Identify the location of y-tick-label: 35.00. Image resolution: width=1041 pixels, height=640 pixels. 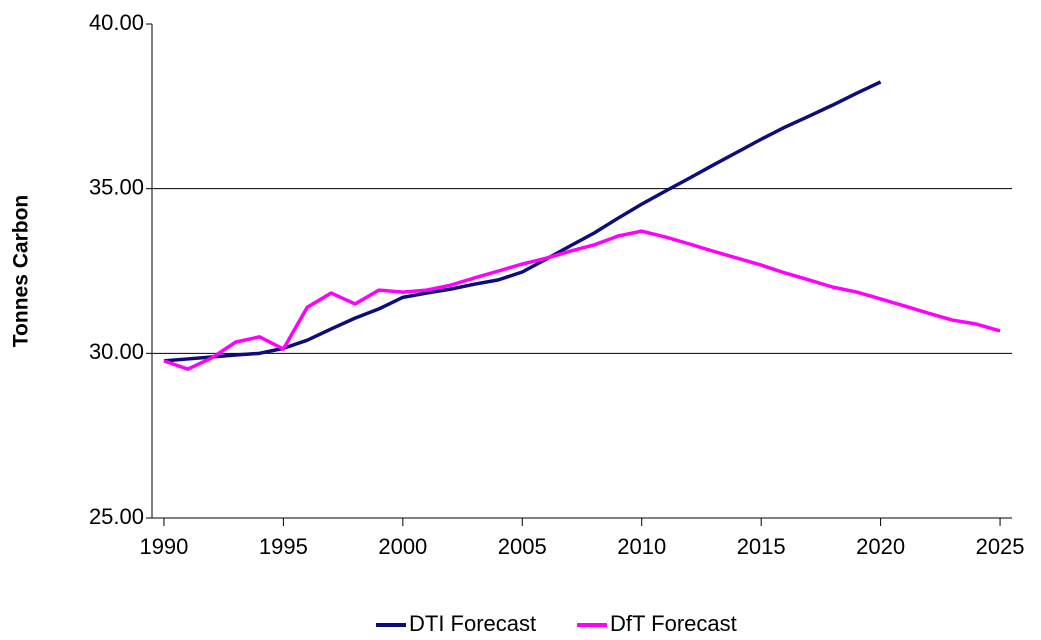
(116, 186).